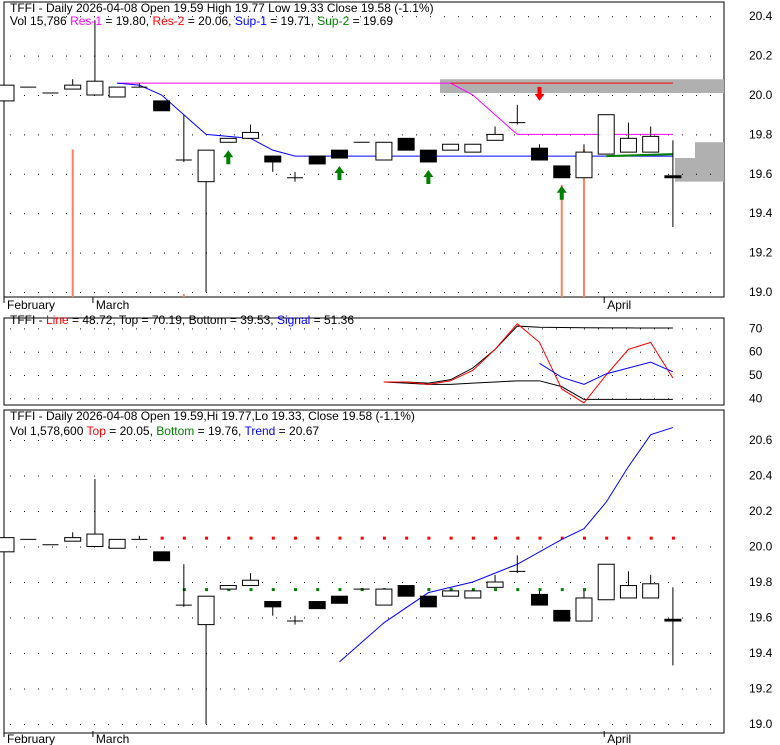 The height and width of the screenshot is (745, 780). What do you see at coordinates (756, 398) in the screenshot?
I see `indicator-tick-label: 40` at bounding box center [756, 398].